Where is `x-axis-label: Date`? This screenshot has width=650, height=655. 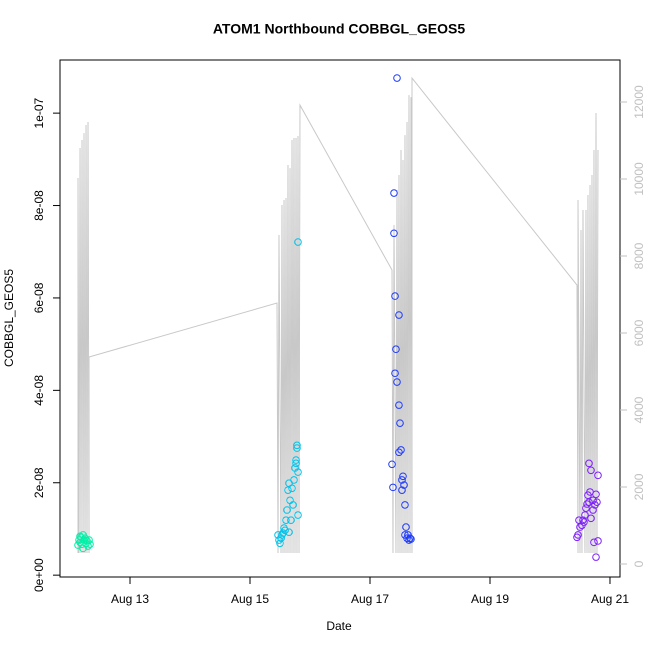
x-axis-label: Date is located at coordinates (339, 626).